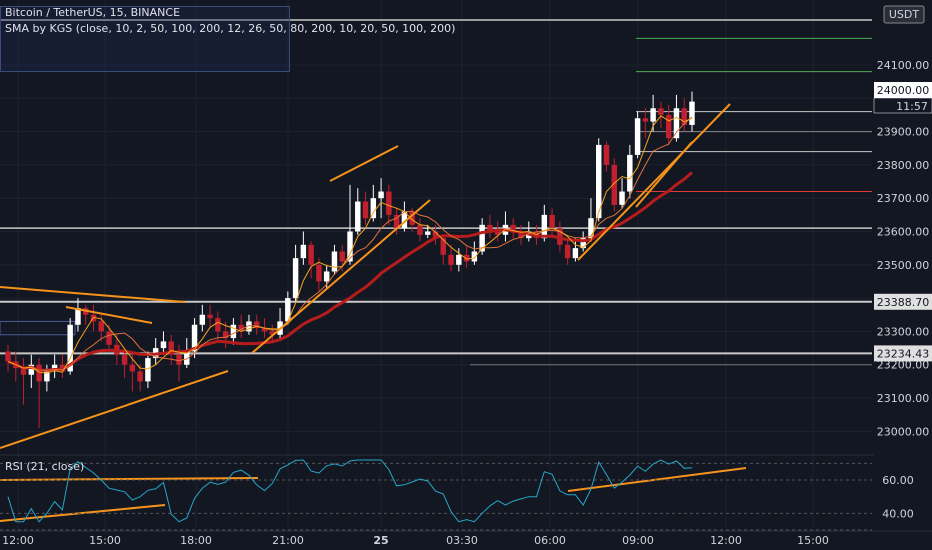  I want to click on countdown-tag, so click(902, 105).